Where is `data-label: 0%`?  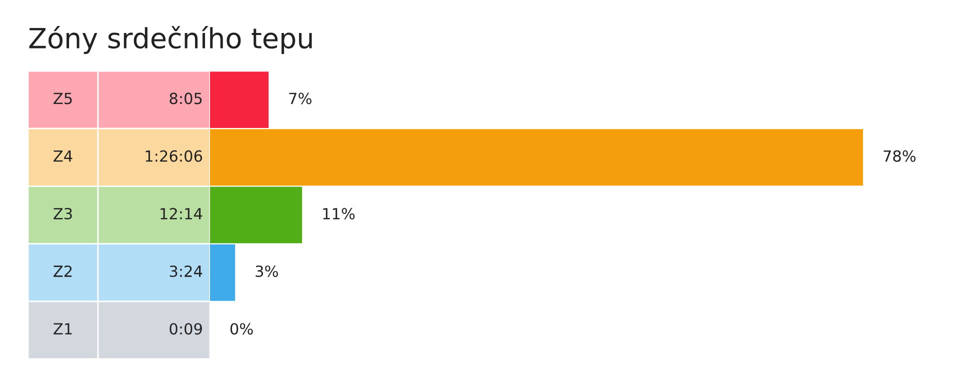
data-label: 0% is located at coordinates (241, 329).